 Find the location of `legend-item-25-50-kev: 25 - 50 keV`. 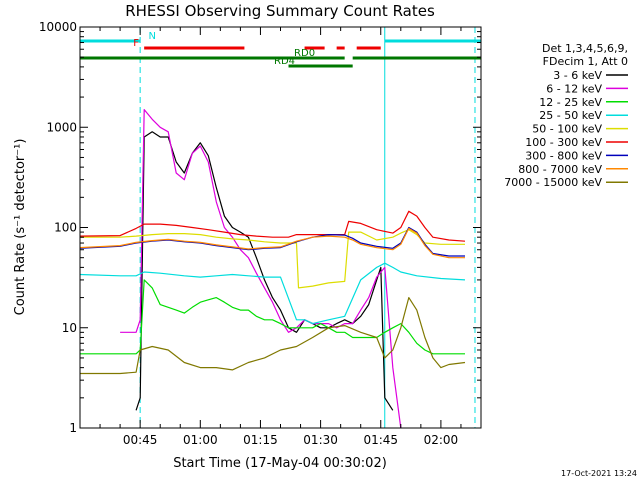

legend-item-25-50-kev: 25 - 50 keV is located at coordinates (583, 115).